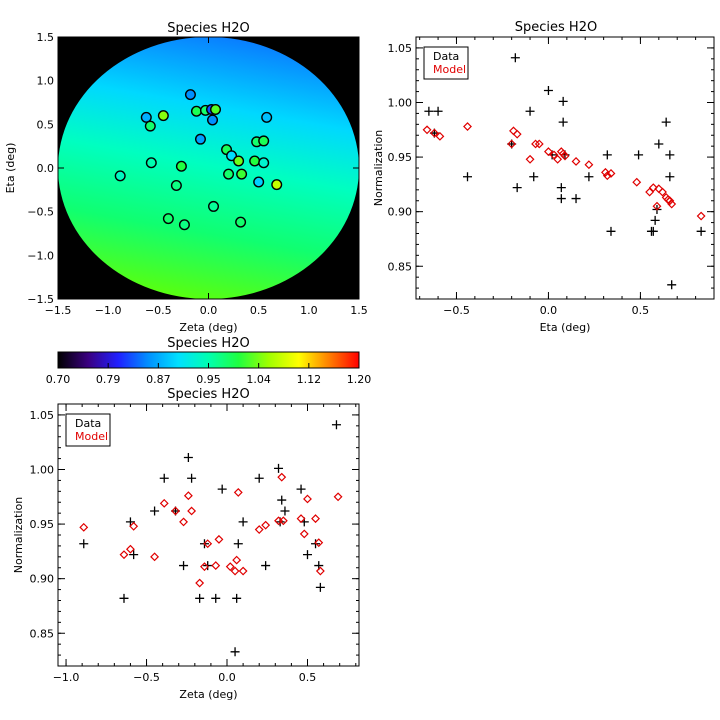 This screenshot has width=720, height=720. I want to click on colorbar-ticks: 0.70 0.79 0.87 0.95 1.04 1.12 1.20, so click(208, 374).